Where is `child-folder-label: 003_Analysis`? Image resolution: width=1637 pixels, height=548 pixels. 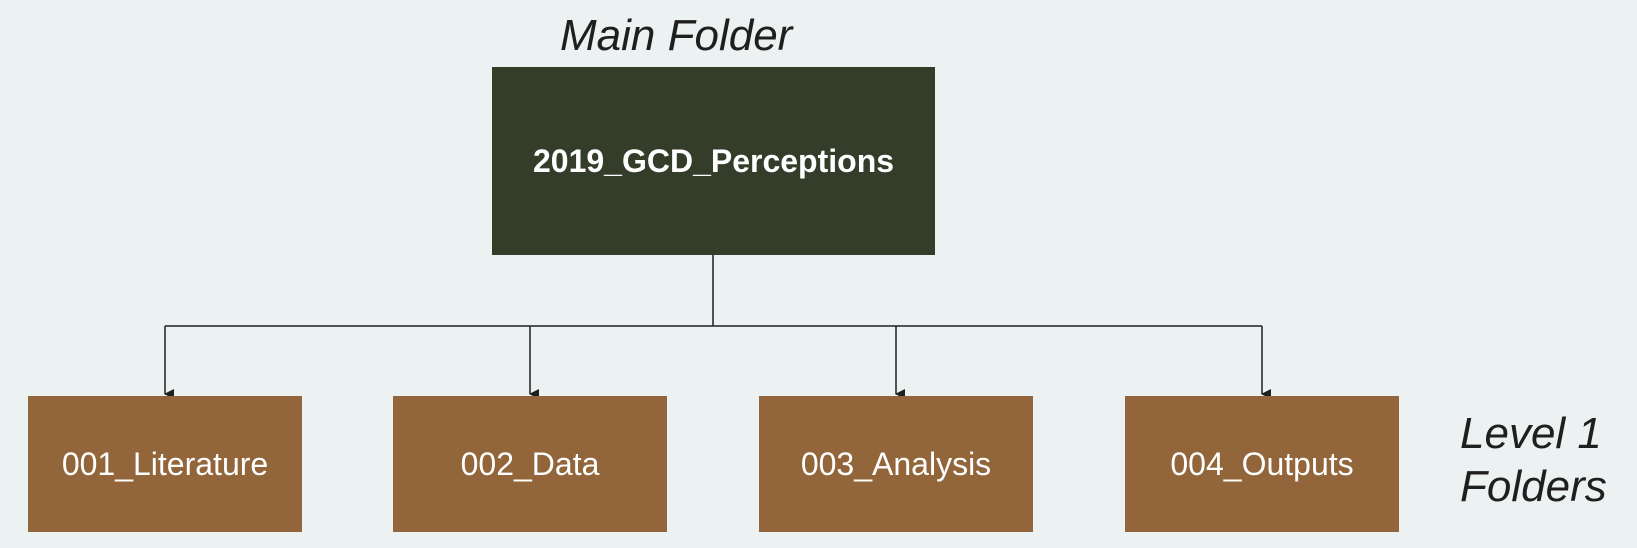 child-folder-label: 003_Analysis is located at coordinates (896, 463).